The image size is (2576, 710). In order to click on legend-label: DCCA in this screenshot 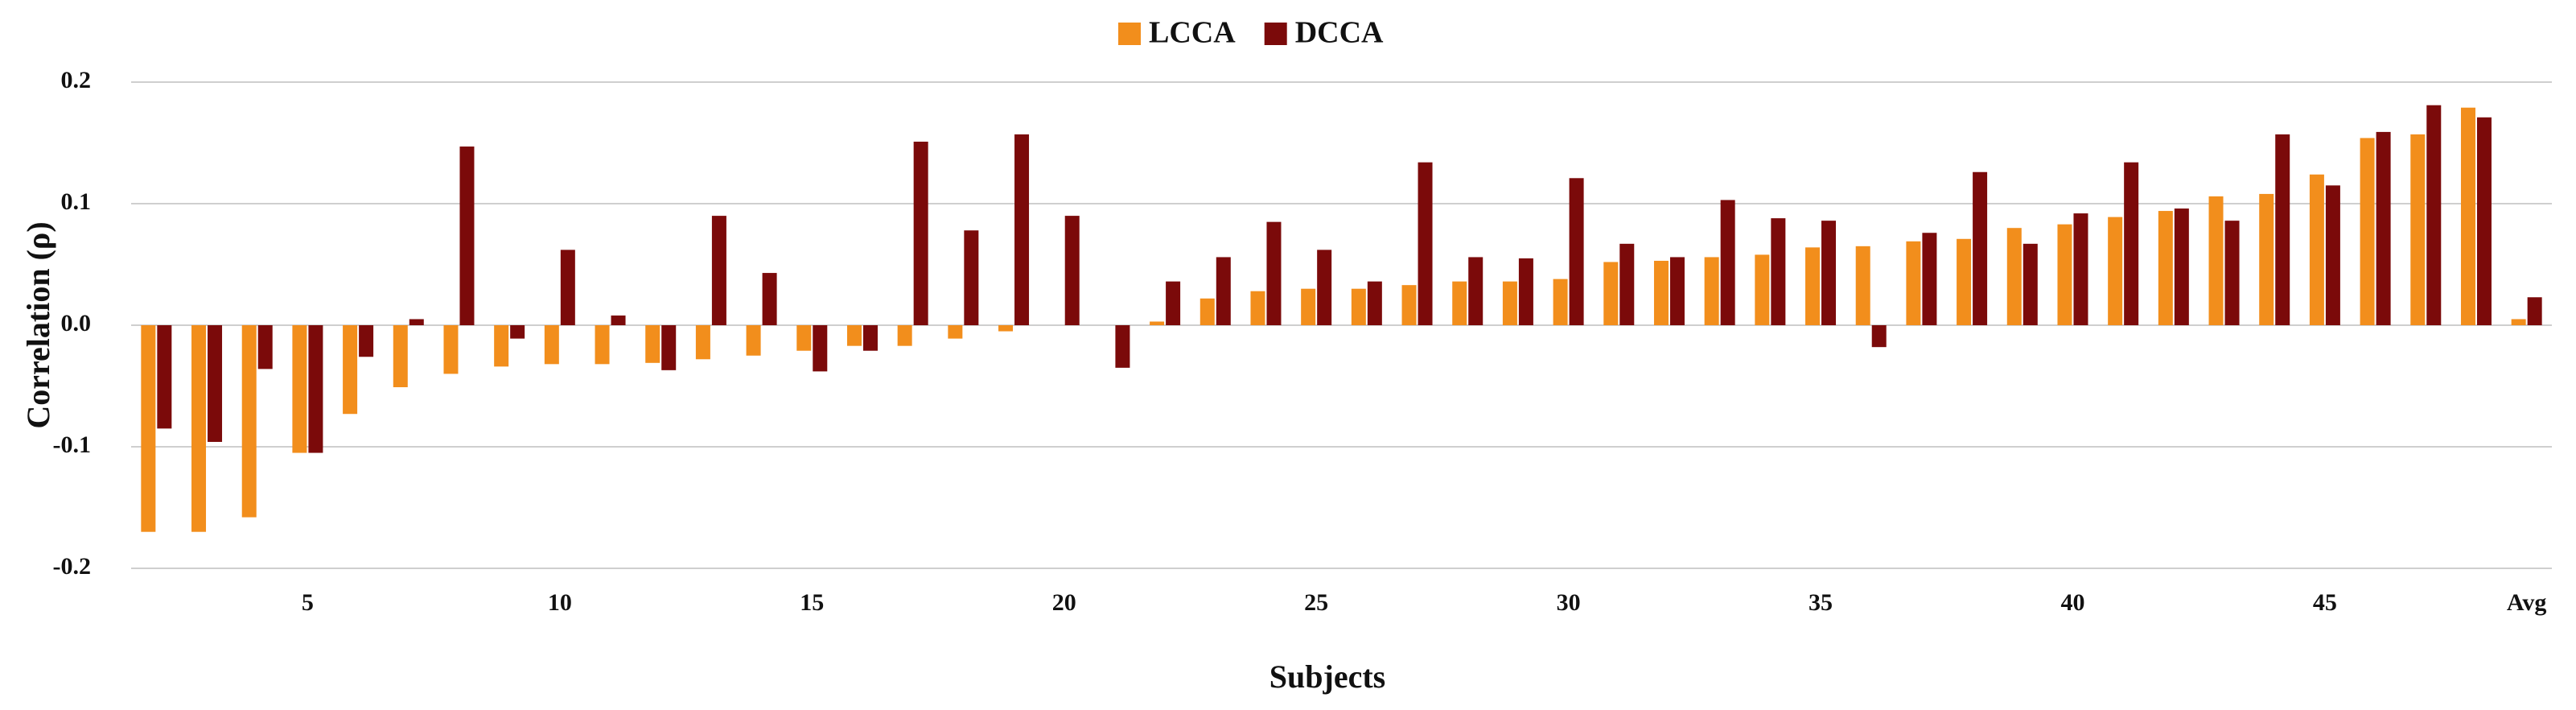, I will do `click(1339, 33)`.